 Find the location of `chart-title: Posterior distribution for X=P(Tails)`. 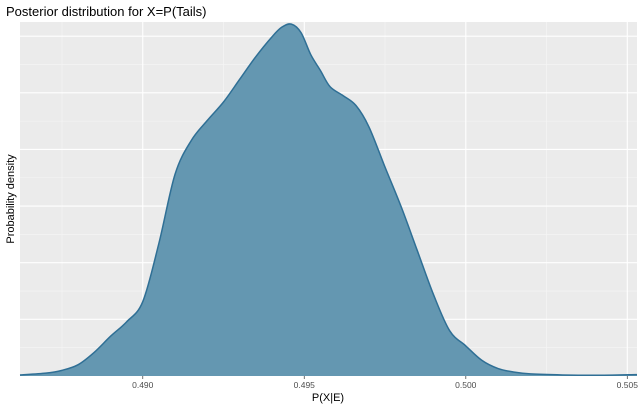

chart-title: Posterior distribution for X=P(Tails) is located at coordinates (106, 11).